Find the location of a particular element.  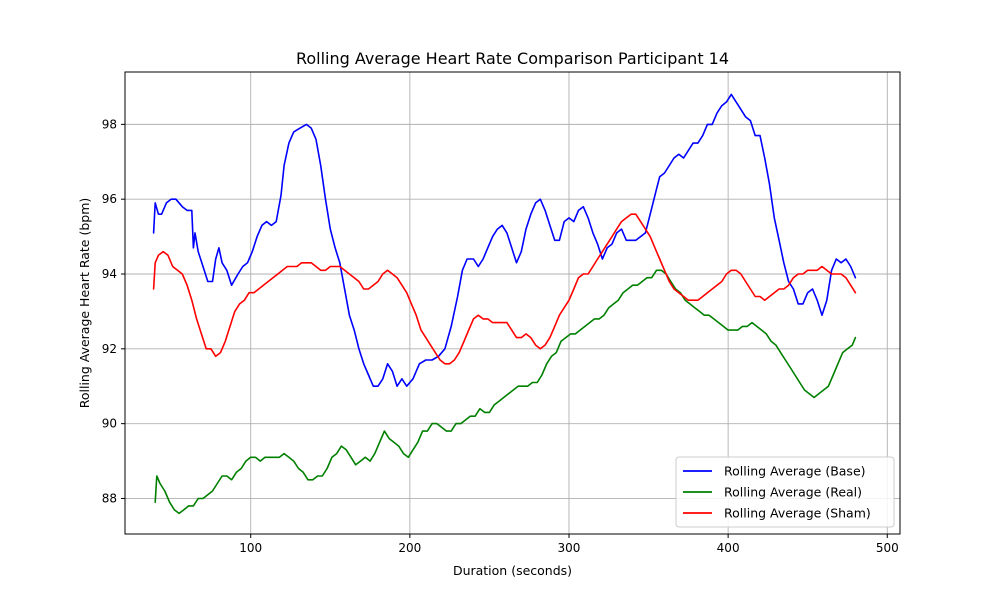

x-tick-label: 500 is located at coordinates (887, 548).